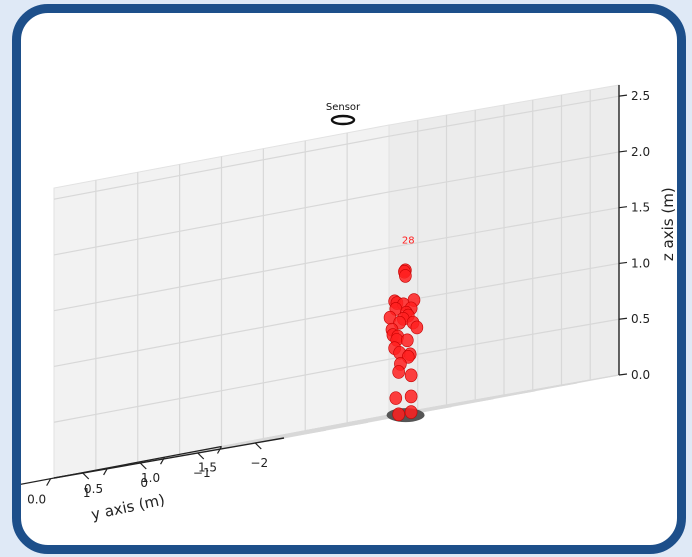  I want to click on y-tick-label: −2, so click(259, 463).